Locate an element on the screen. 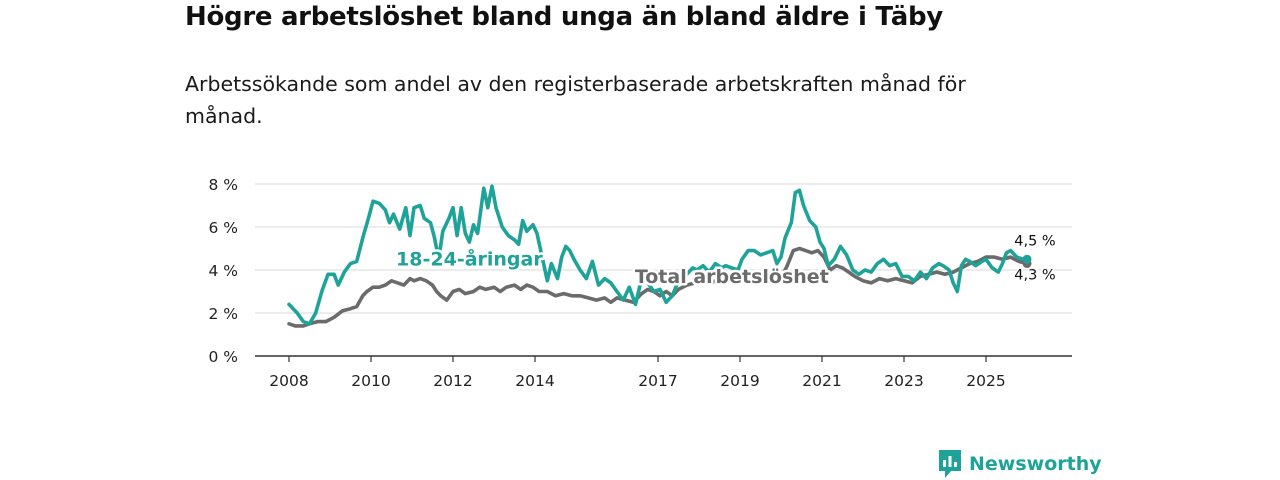 Image resolution: width=1280 pixels, height=480 pixels. x-axis-ticks: 2008 2010 2012 2014 2017 2019 2021 2023 2025 is located at coordinates (637, 373).